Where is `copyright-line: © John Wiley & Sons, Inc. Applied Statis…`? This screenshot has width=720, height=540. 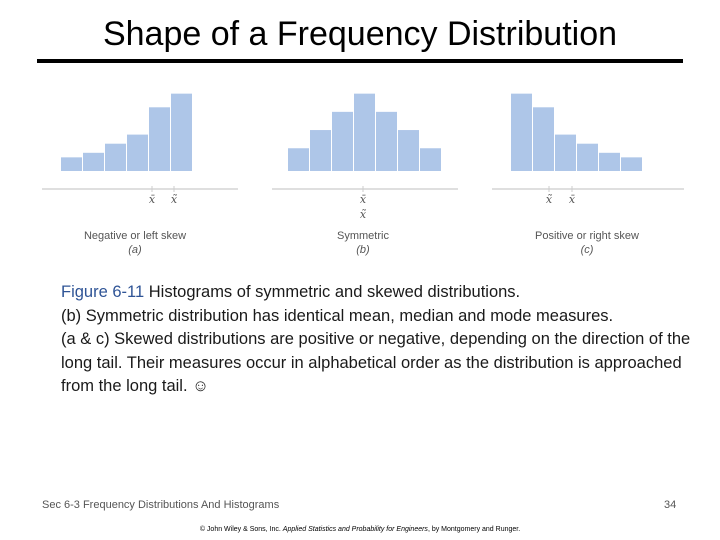
copyright-line: © John Wiley & Sons, Inc. Applied Statis… is located at coordinates (360, 529).